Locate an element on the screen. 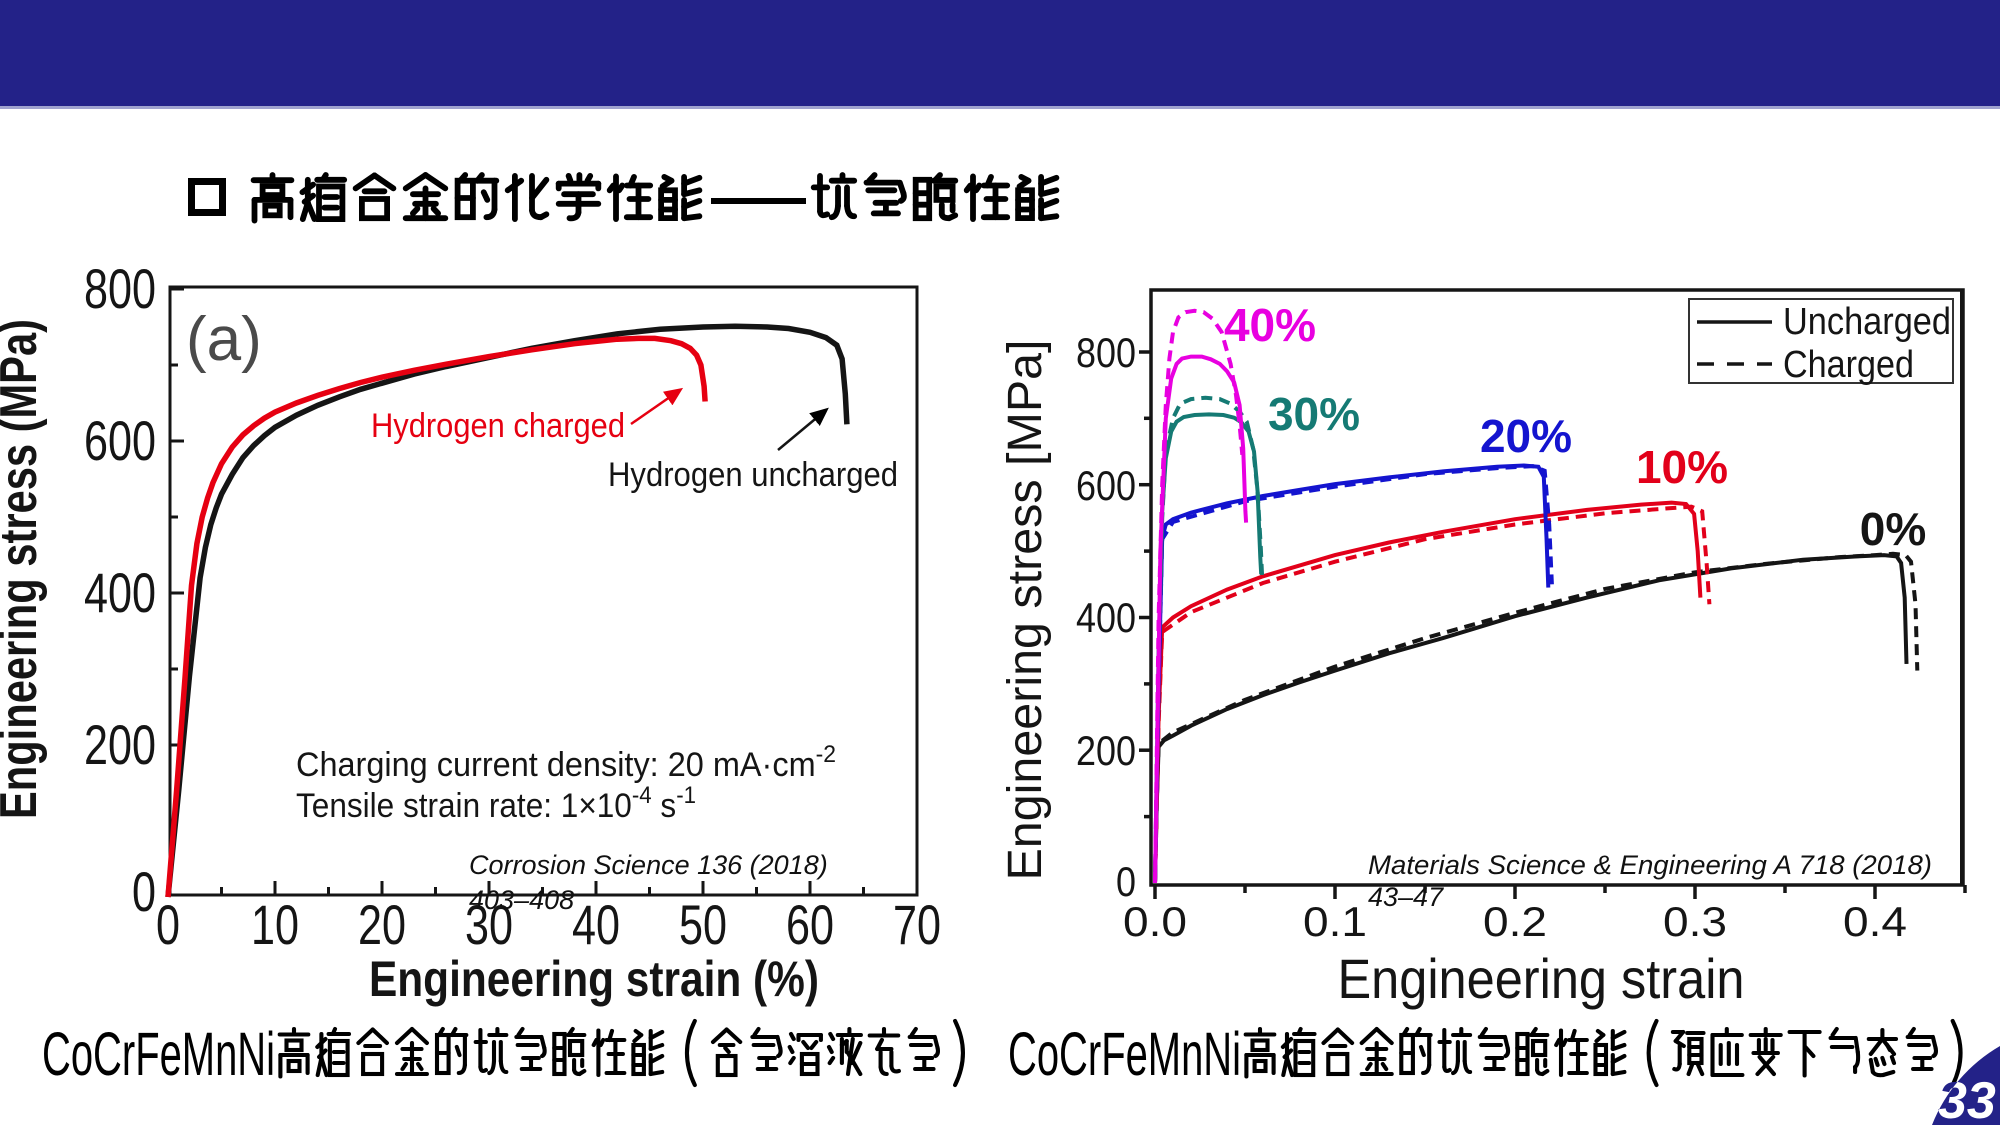 Image resolution: width=2000 pixels, height=1125 pixels. svg-text: Corrosion Science 136 (2018) is located at coordinates (648, 865).